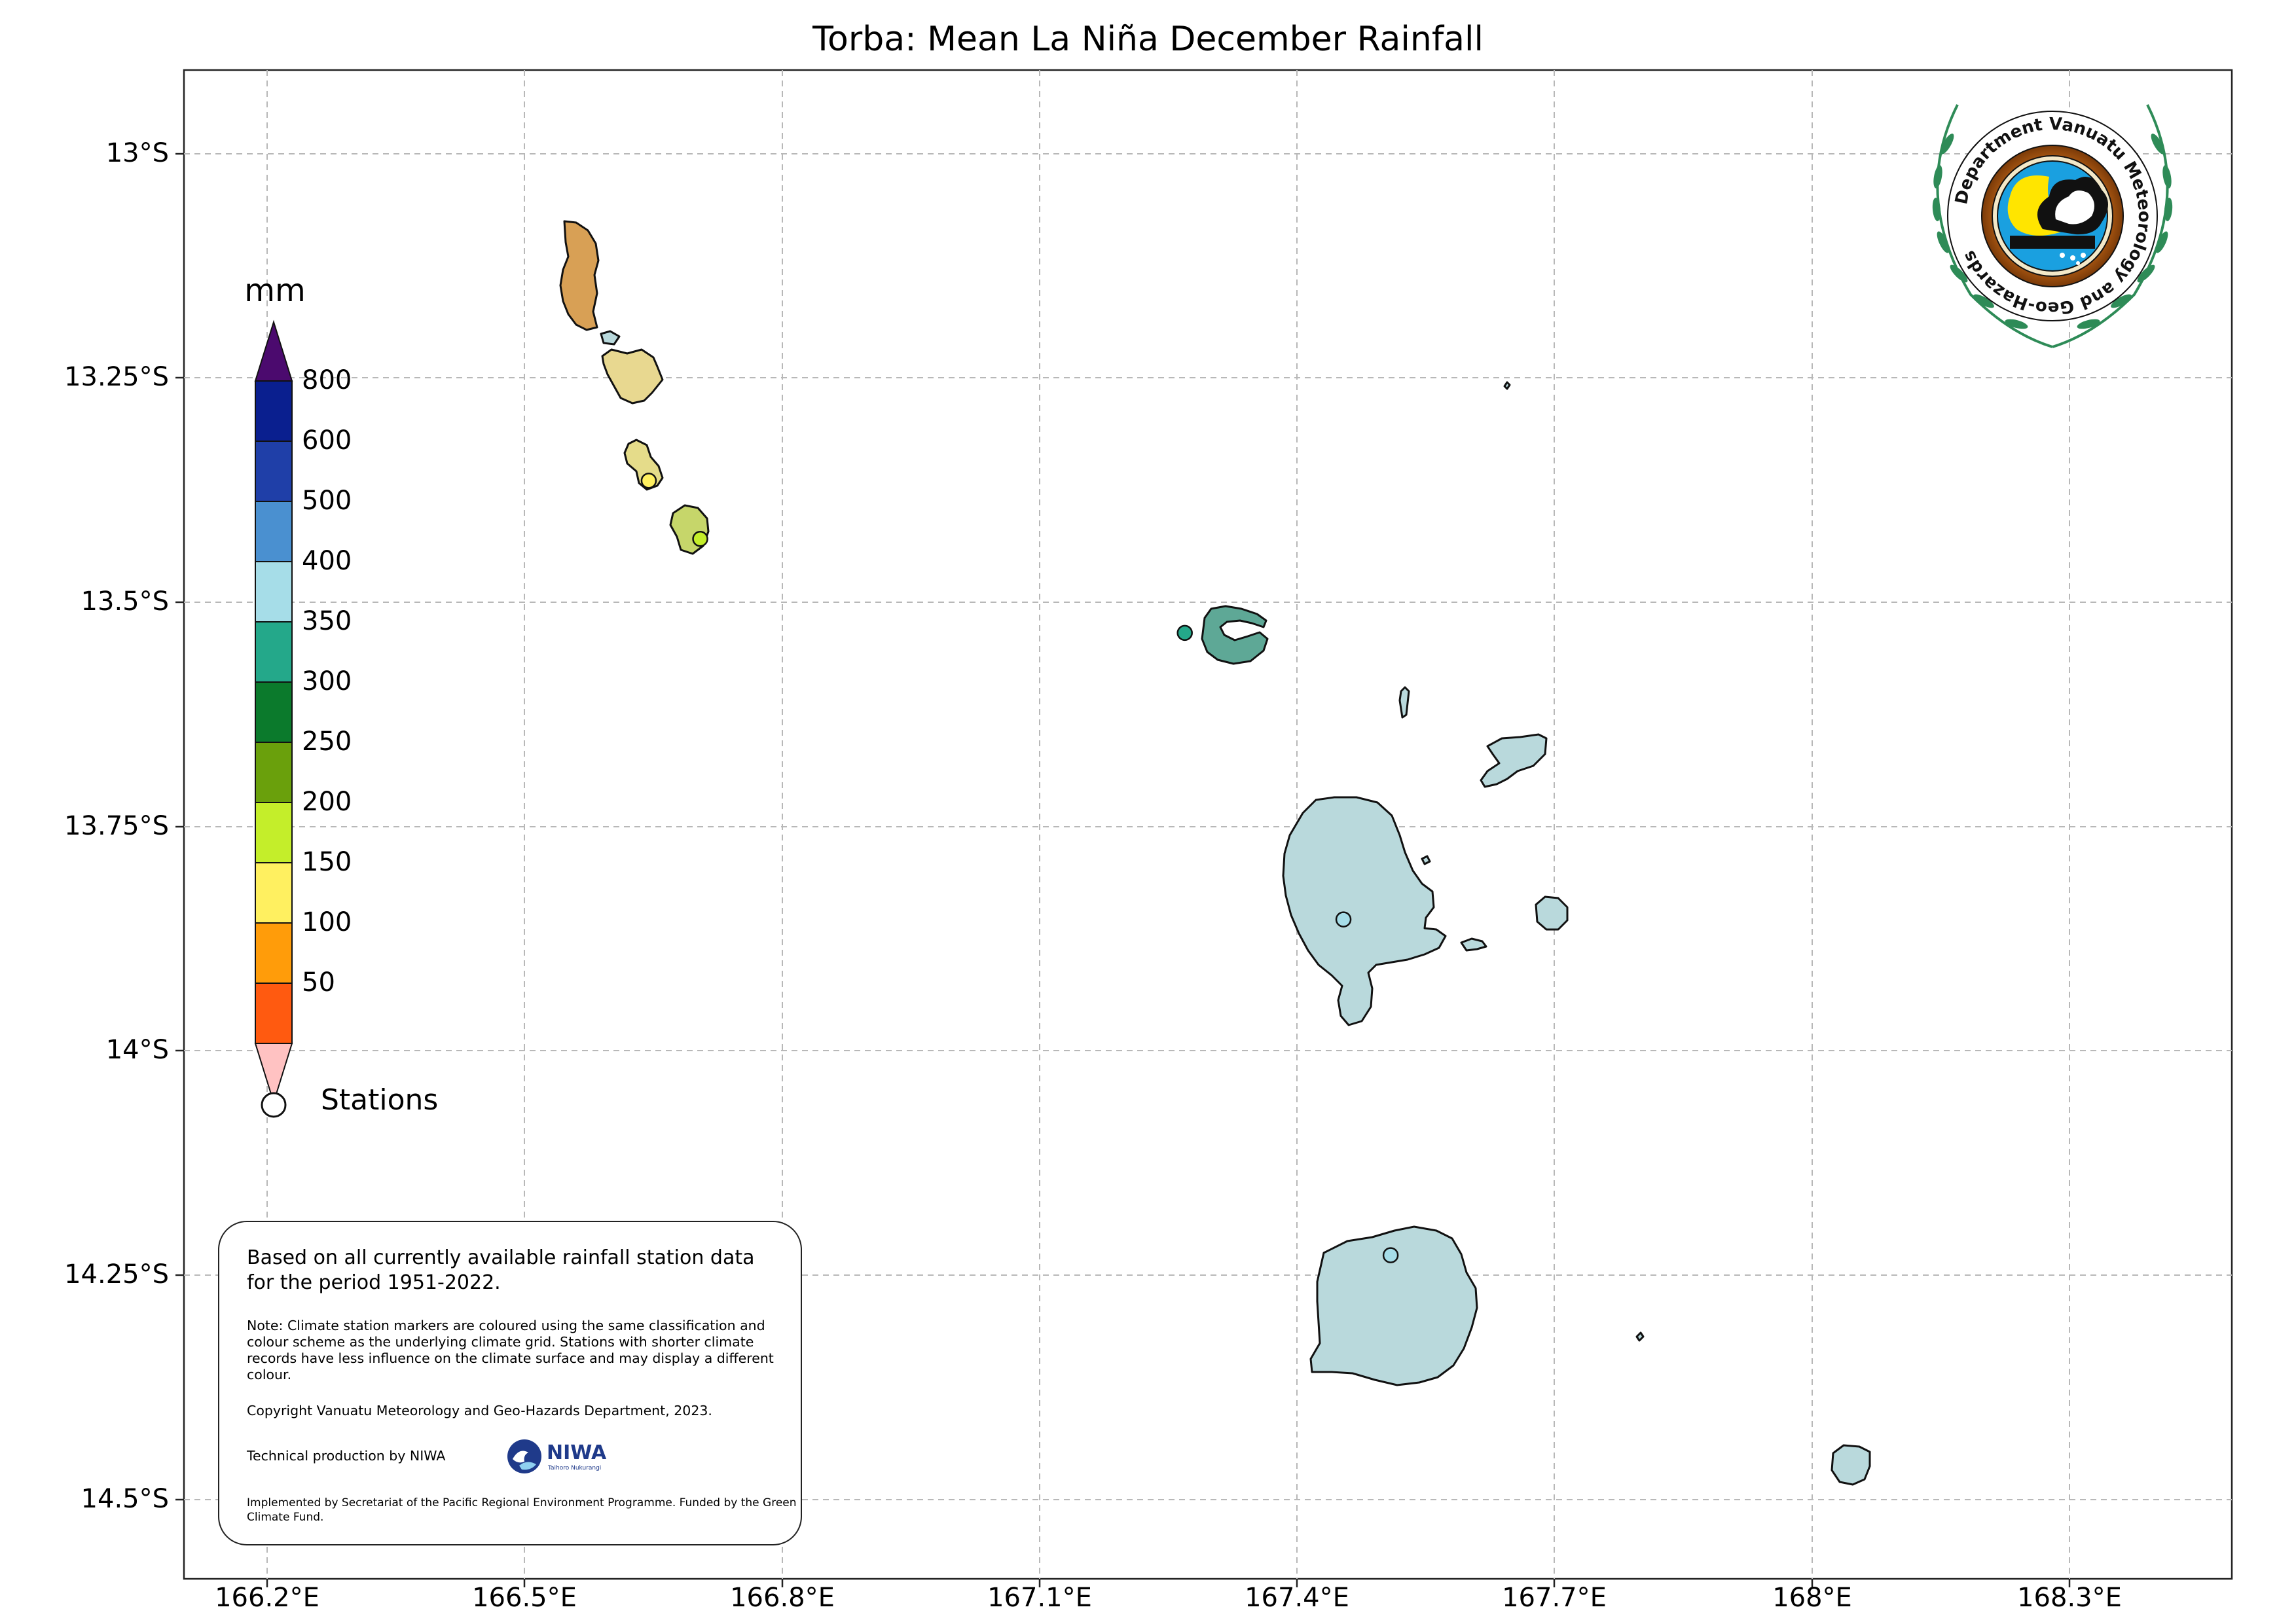 This screenshot has height=1624, width=2296. What do you see at coordinates (327, 561) in the screenshot?
I see `colorbar-tick-label: 400` at bounding box center [327, 561].